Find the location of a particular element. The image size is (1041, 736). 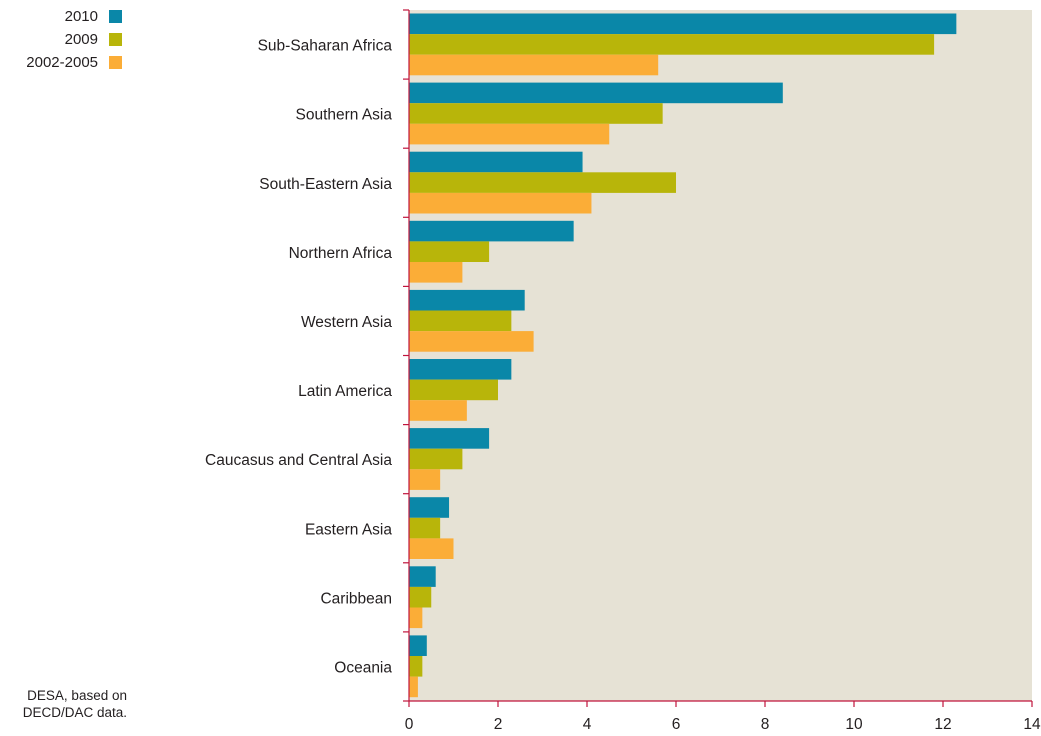

x-tick-label: 12 is located at coordinates (942, 724).